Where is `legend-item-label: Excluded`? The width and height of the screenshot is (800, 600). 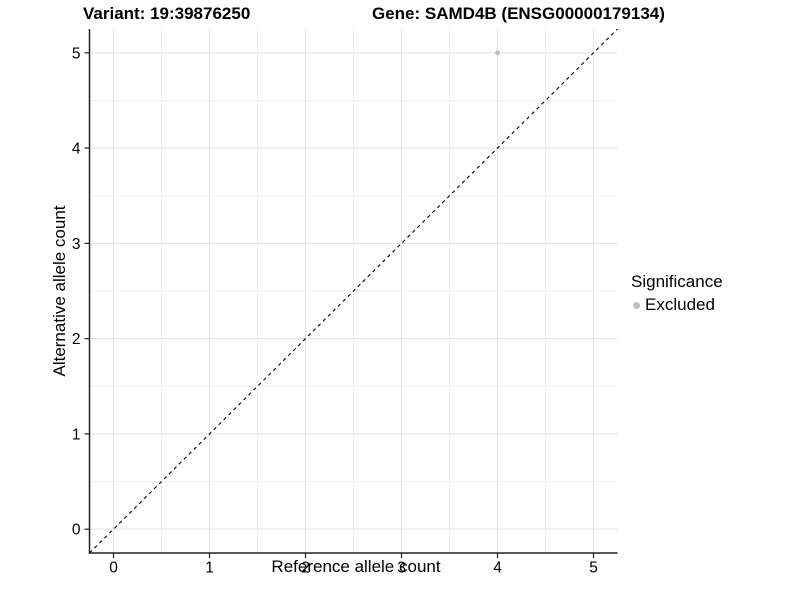 legend-item-label: Excluded is located at coordinates (680, 304).